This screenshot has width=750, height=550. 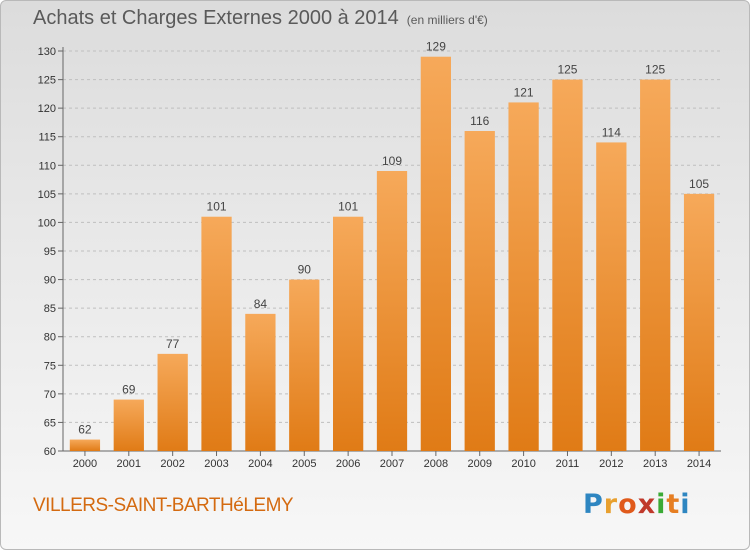 I want to click on chart-title-text: Achats et Charges Externes 2000 à 2014, so click(x=216, y=18).